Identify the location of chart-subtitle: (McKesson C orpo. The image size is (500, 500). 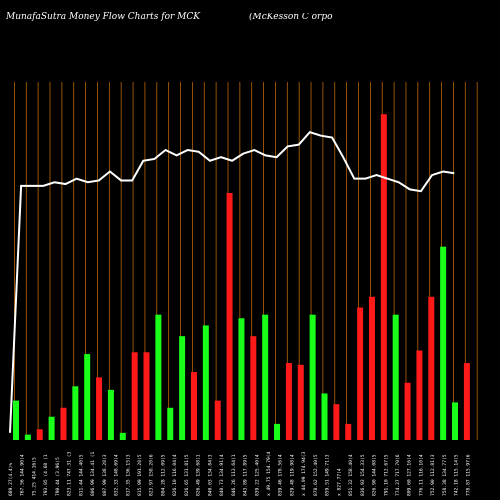
(291, 17).